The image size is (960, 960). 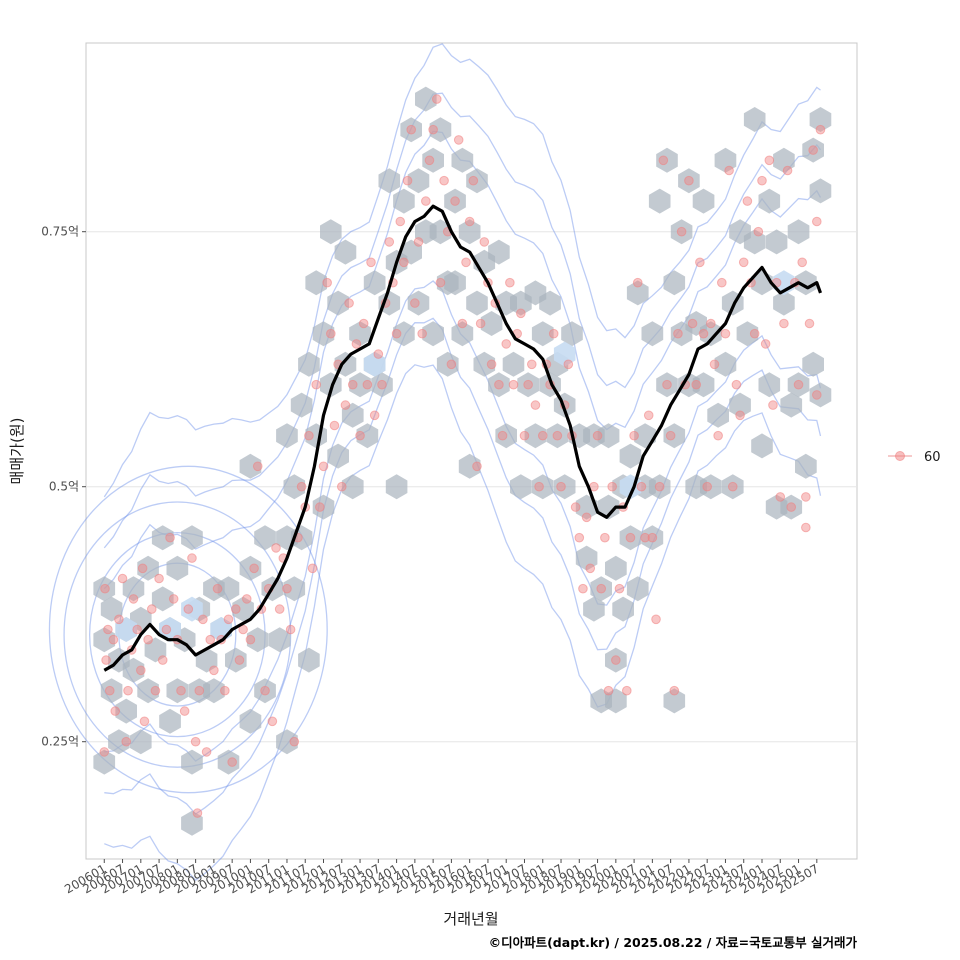 I want to click on x-axis-title: 거래년월, so click(x=470, y=919).